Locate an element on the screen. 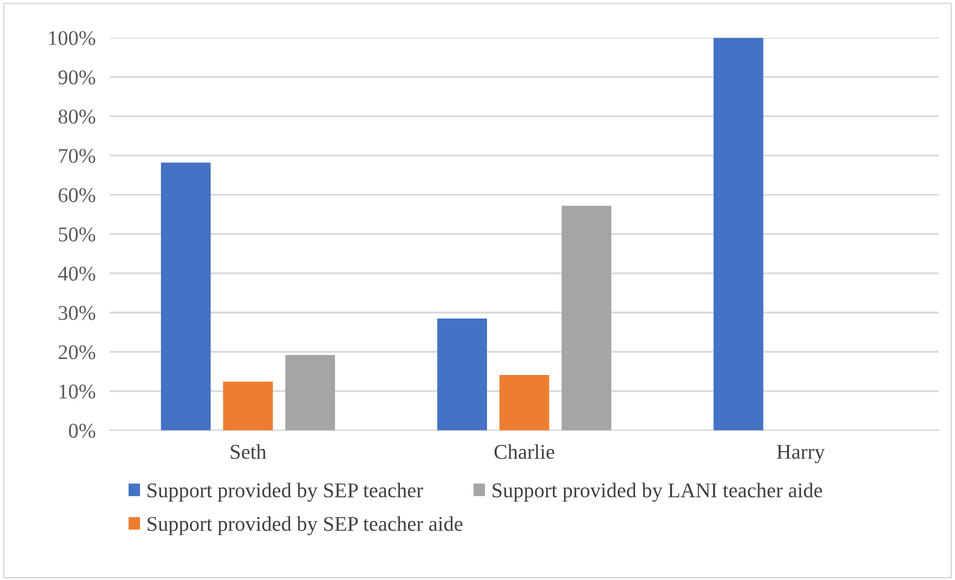 This screenshot has width=955, height=580. x-tick-label: Seth is located at coordinates (248, 451).